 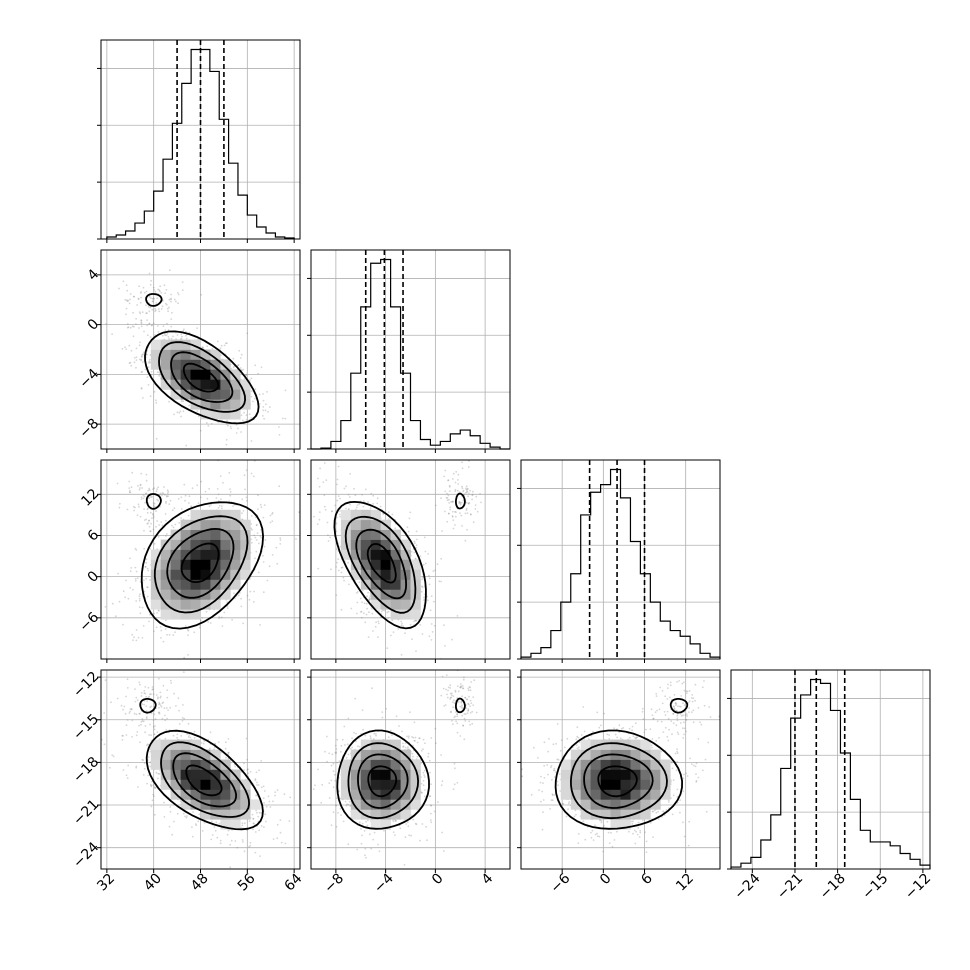 What do you see at coordinates (830, 769) in the screenshot?
I see `panel-frame` at bounding box center [830, 769].